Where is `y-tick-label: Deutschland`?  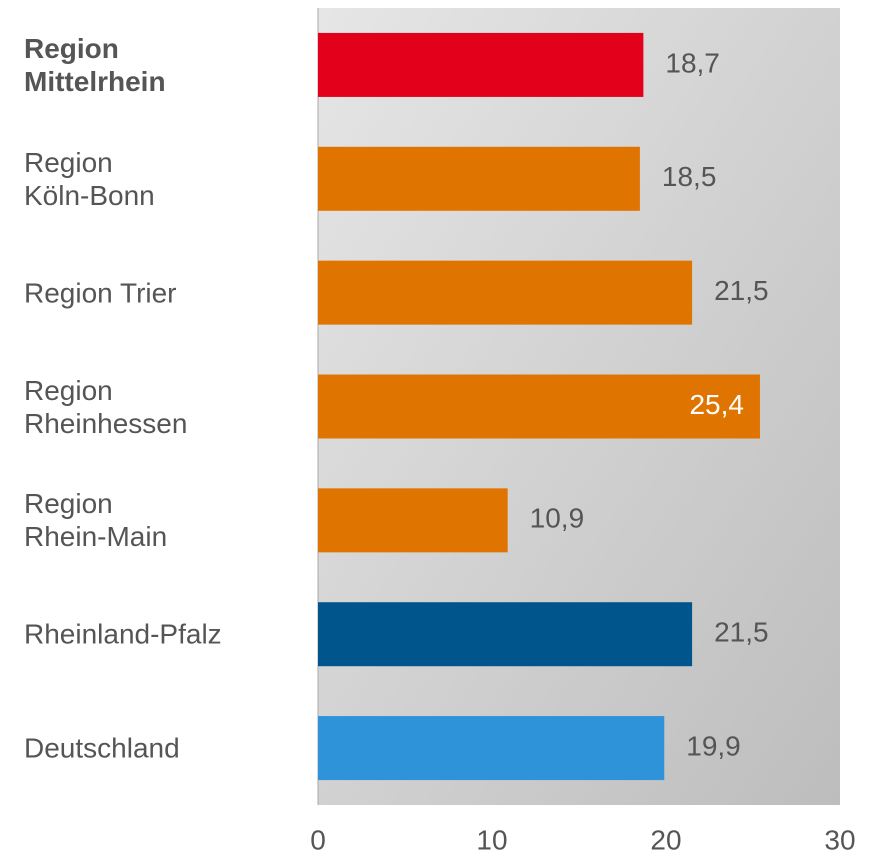
y-tick-label: Deutschland is located at coordinates (102, 748).